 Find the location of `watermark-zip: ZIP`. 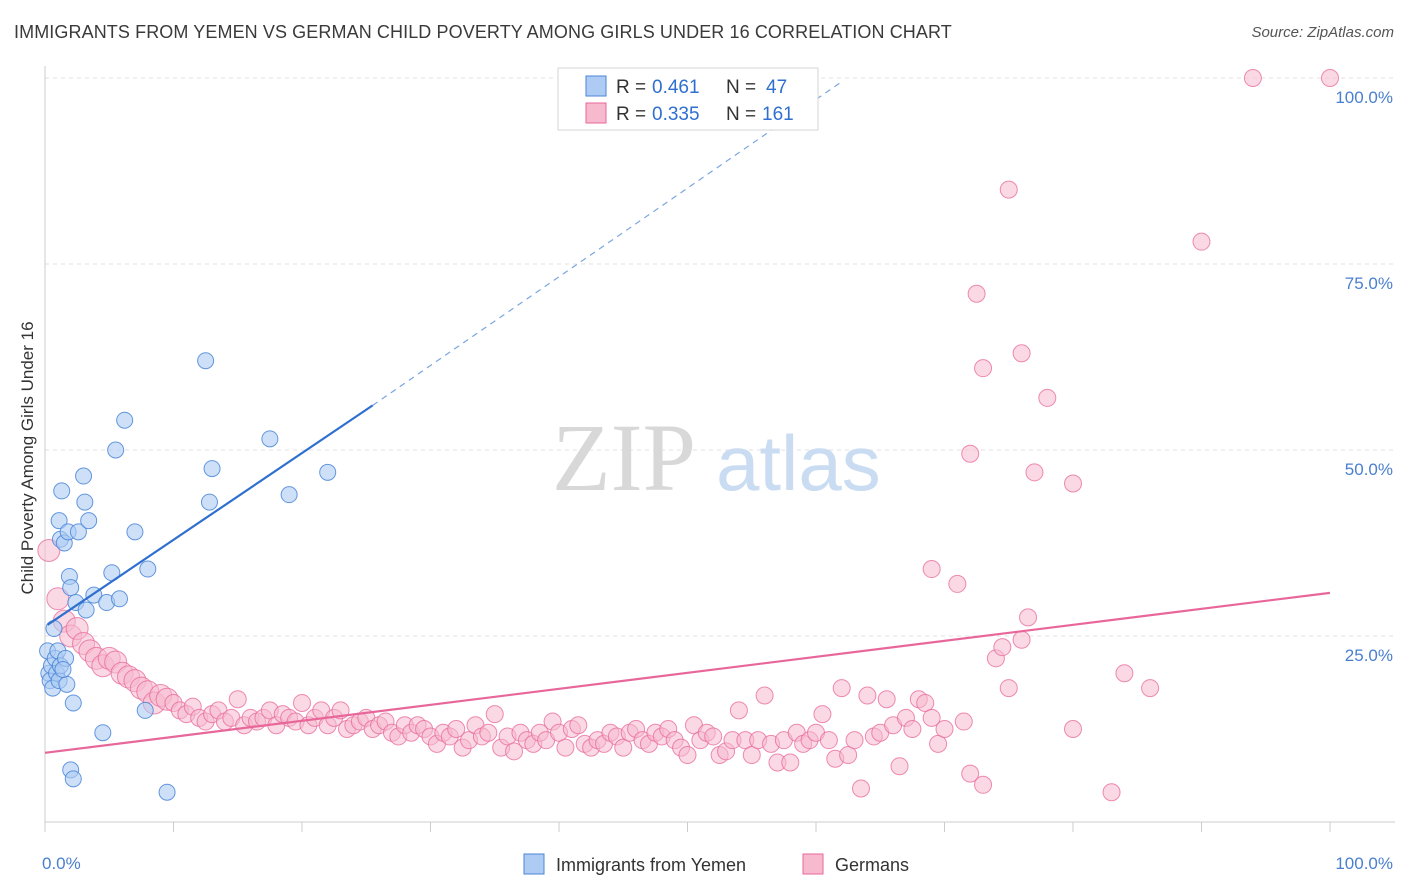

watermark-zip: ZIP is located at coordinates (624, 457).